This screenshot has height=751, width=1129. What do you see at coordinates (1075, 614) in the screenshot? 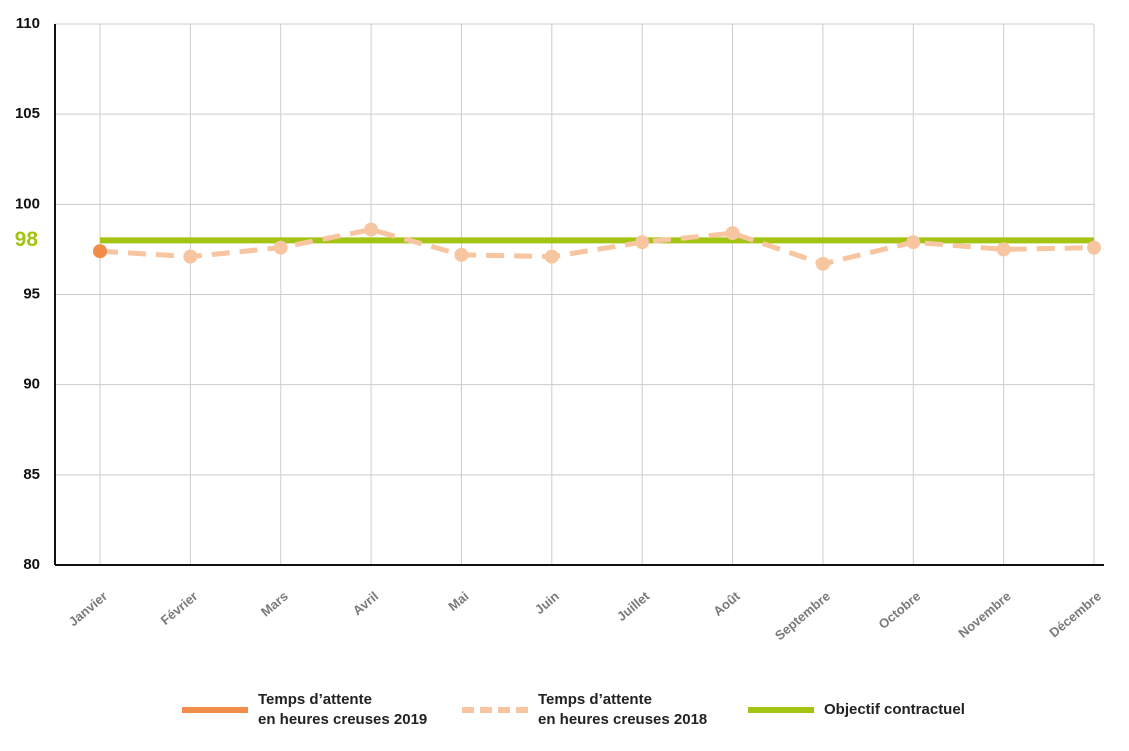
I see `x-tick-label: Décembre` at bounding box center [1075, 614].